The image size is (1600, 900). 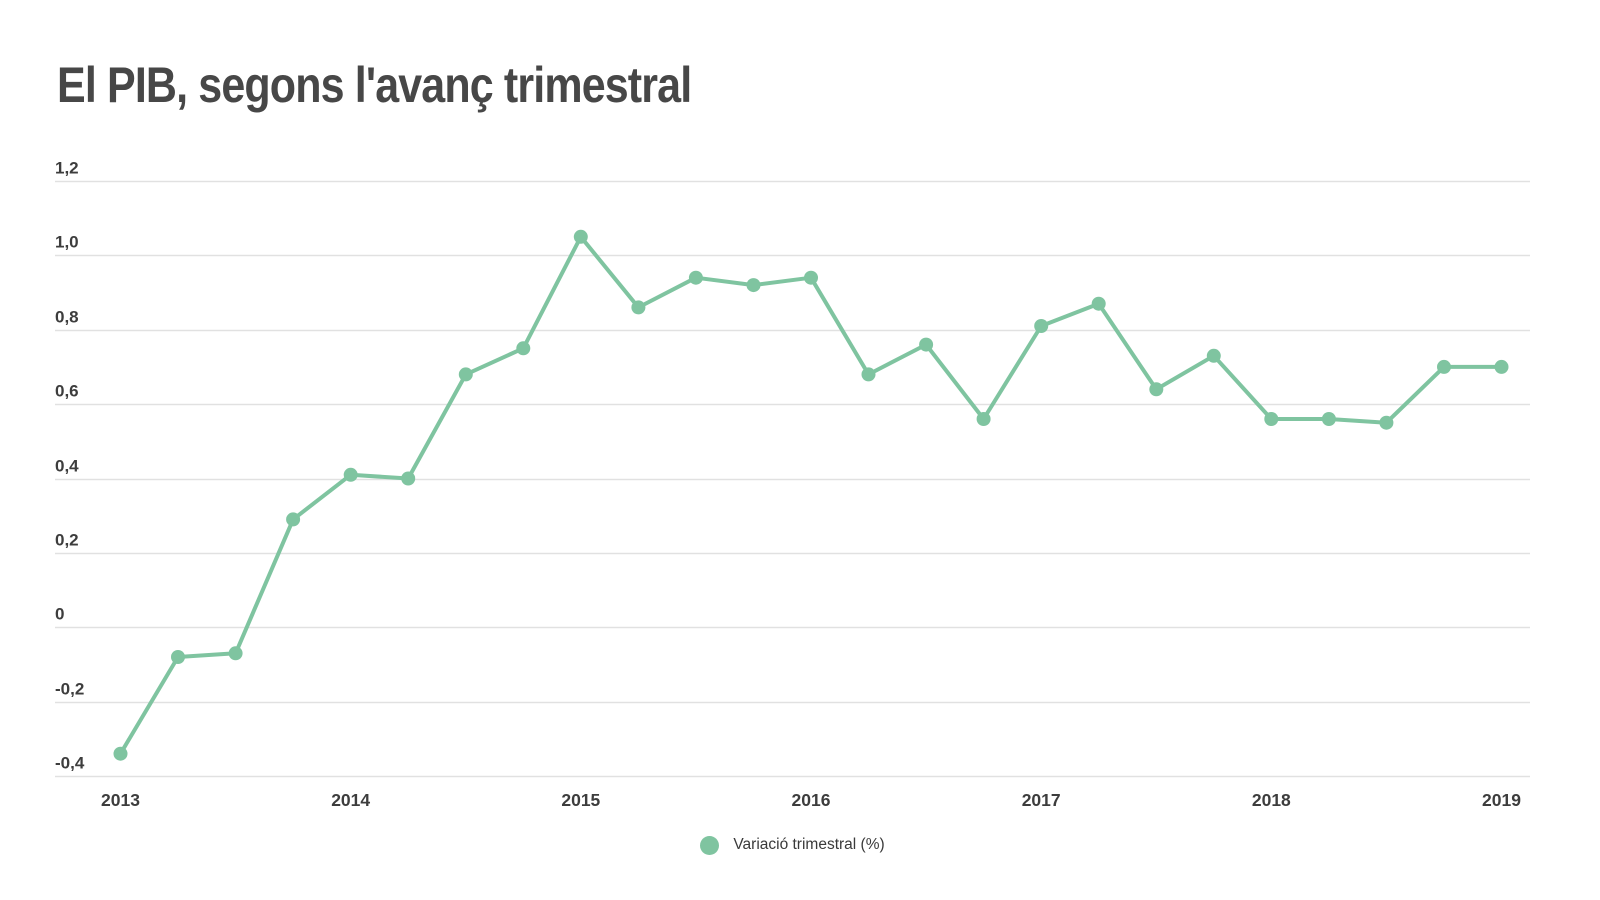 What do you see at coordinates (811, 800) in the screenshot?
I see `x-axis-tick-label: 2016` at bounding box center [811, 800].